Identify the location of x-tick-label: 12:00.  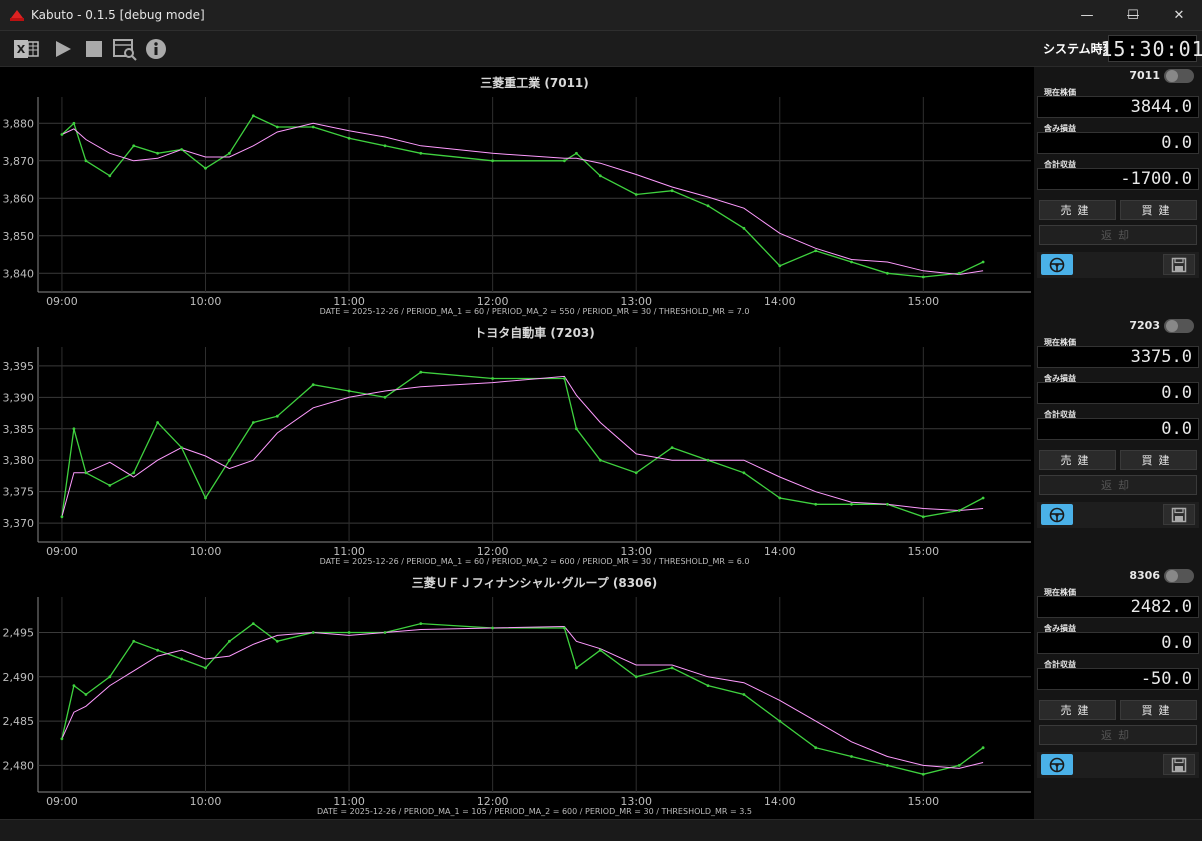
(493, 801).